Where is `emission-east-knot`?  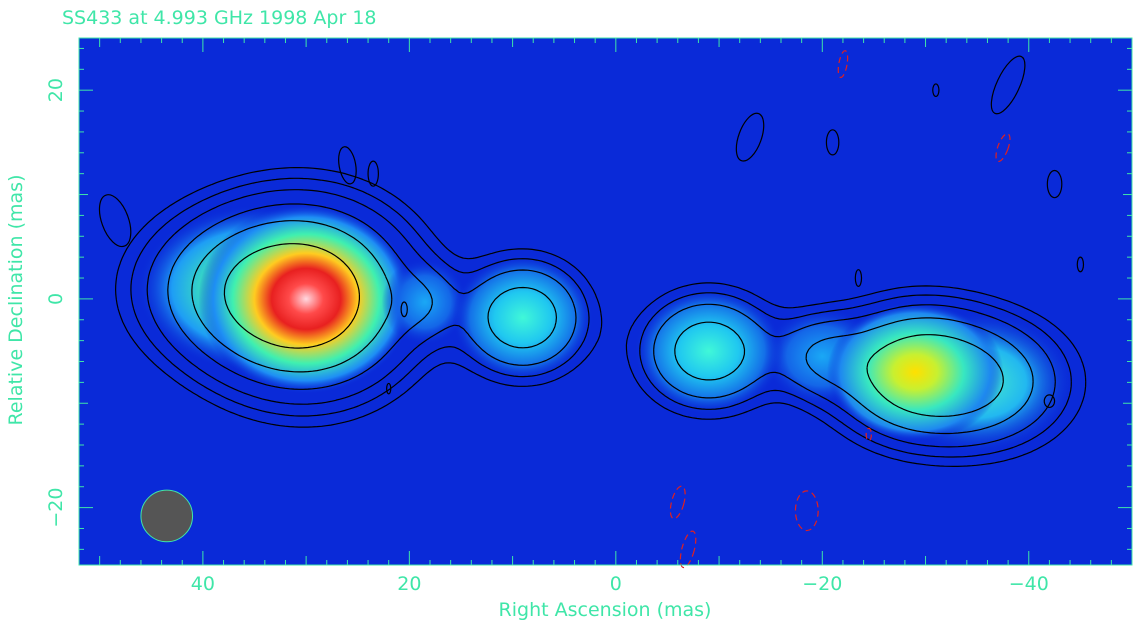
emission-east-knot is located at coordinates (523, 318).